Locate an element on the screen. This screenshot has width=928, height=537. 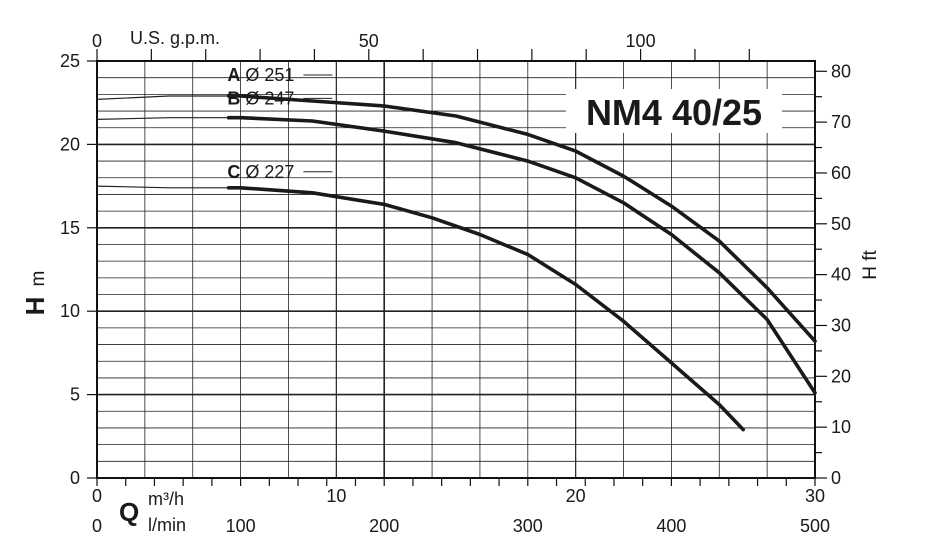
lmin-tick-label: 200 is located at coordinates (384, 526).